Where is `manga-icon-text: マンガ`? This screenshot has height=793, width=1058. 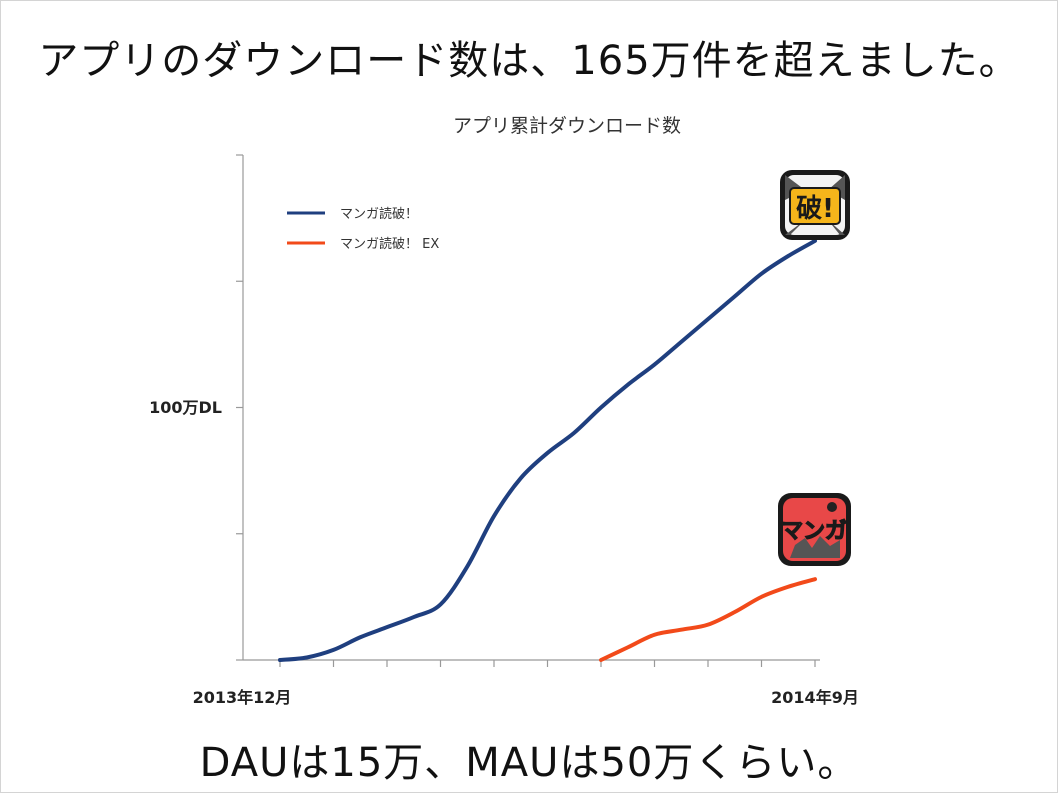
manga-icon-text: マンガ is located at coordinates (814, 531).